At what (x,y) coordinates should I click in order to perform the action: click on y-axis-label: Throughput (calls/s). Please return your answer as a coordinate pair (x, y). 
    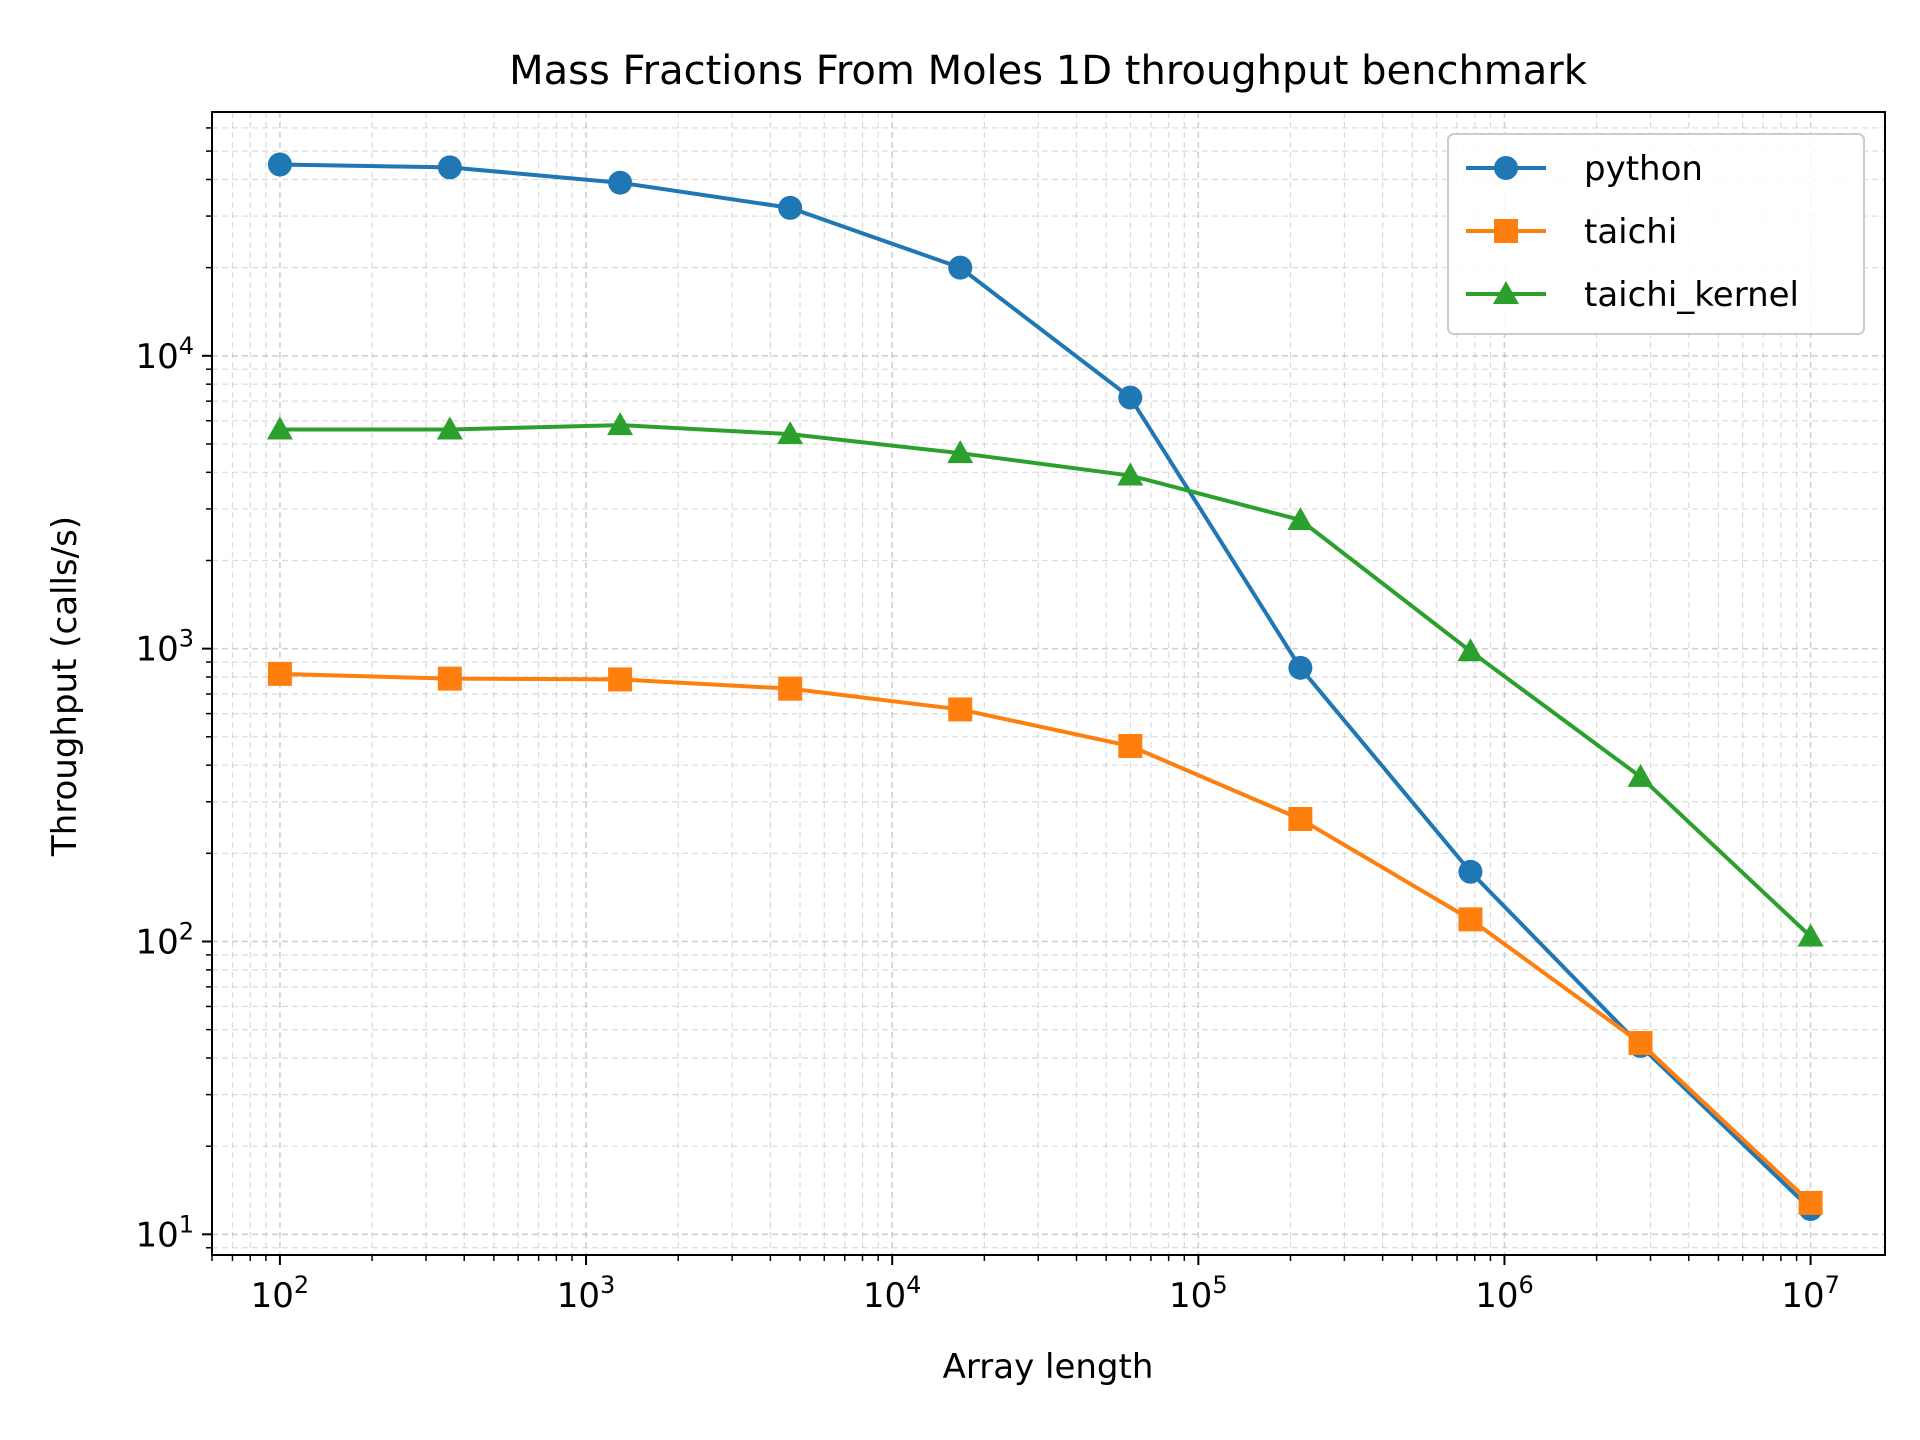
    Looking at the image, I should click on (65, 686).